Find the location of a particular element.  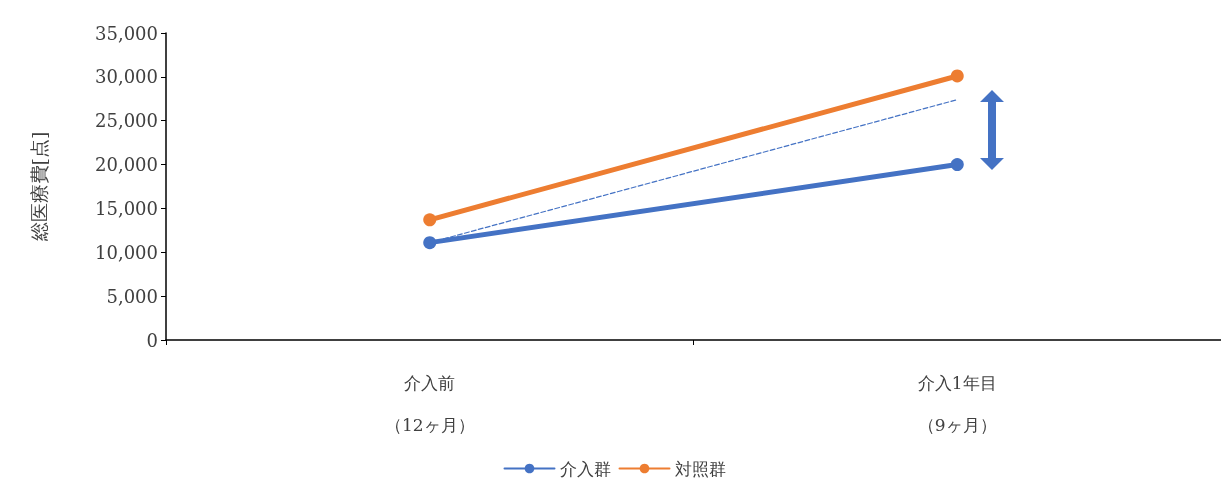

y-tick-label: 20,000 is located at coordinates (126, 165).